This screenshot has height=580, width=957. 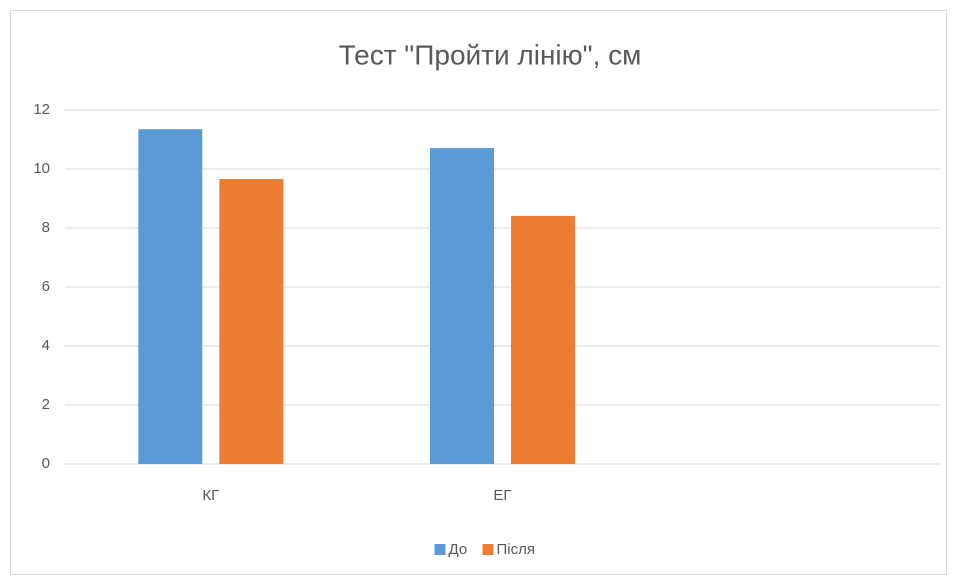 I want to click on y-tick-label: 2, so click(x=46, y=404).